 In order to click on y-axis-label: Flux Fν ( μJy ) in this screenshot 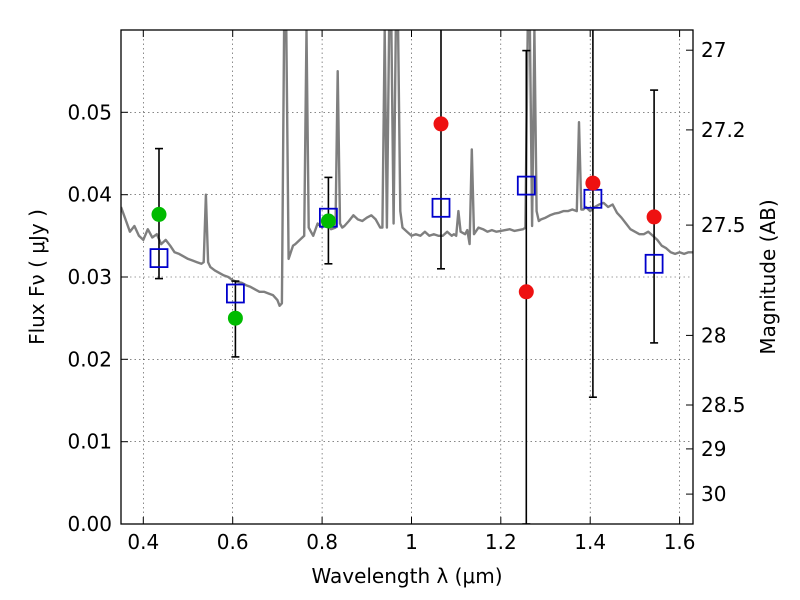, I will do `click(37, 277)`.